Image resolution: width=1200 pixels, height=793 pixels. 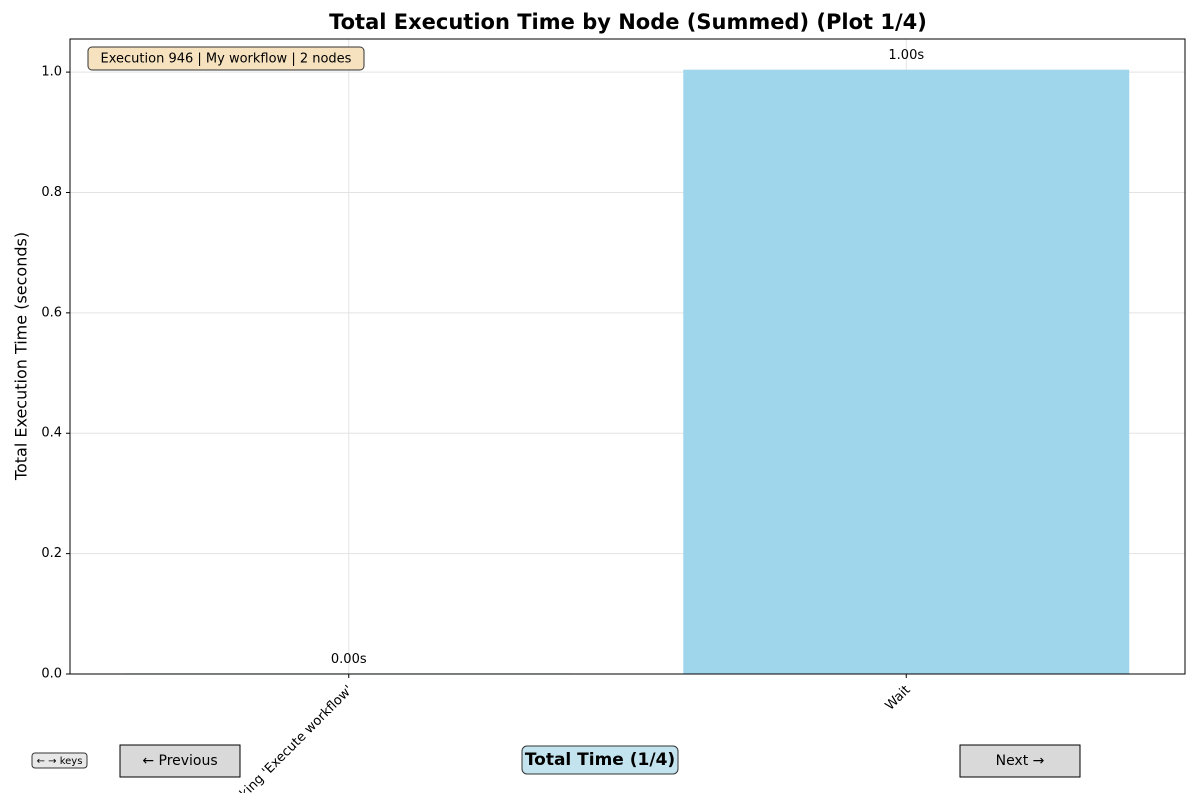 I want to click on x-tick-label: Wait, so click(x=898, y=698).